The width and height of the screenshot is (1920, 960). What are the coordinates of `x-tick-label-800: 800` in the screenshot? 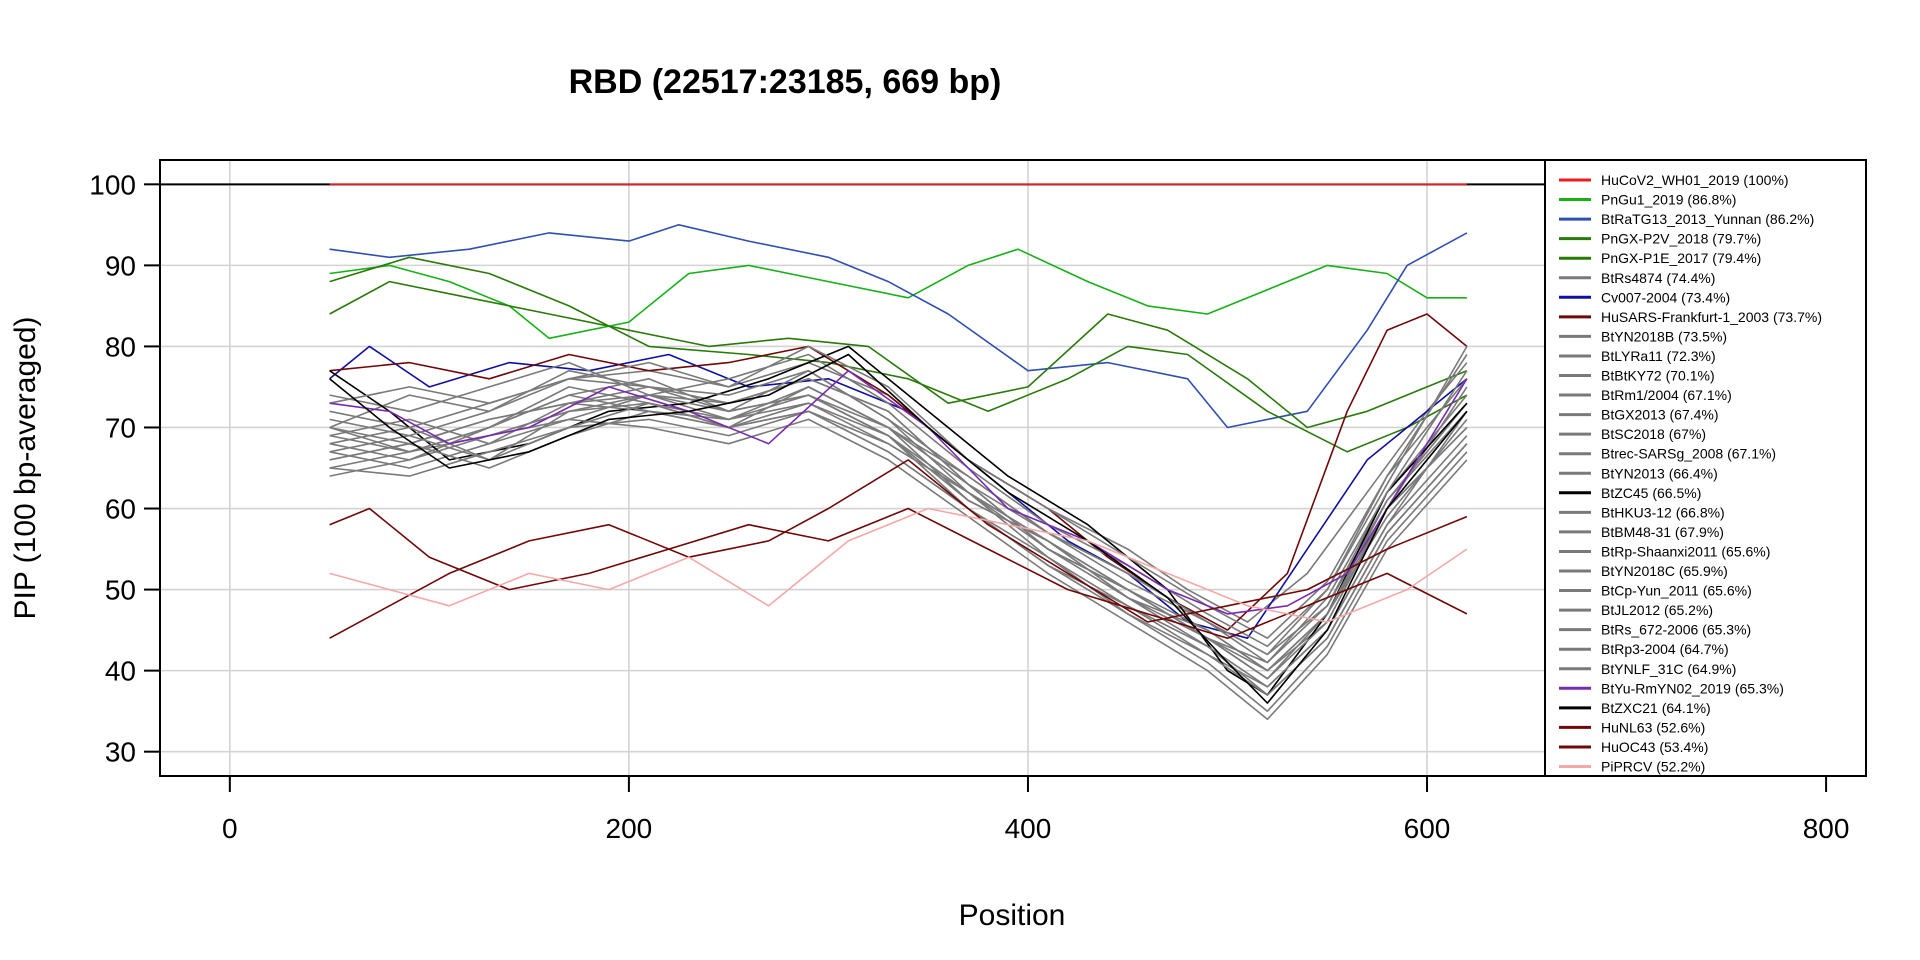 It's located at (1826, 828).